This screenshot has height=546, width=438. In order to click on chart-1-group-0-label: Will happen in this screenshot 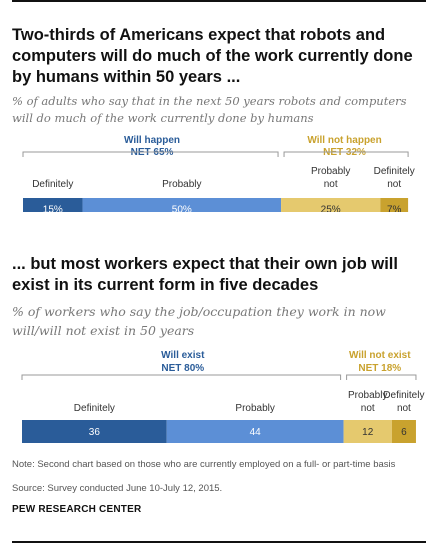, I will do `click(152, 140)`.